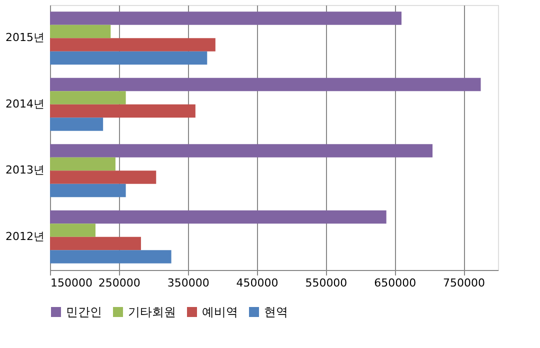 The image size is (540, 348). I want to click on x-tick-label: 650000, so click(395, 283).